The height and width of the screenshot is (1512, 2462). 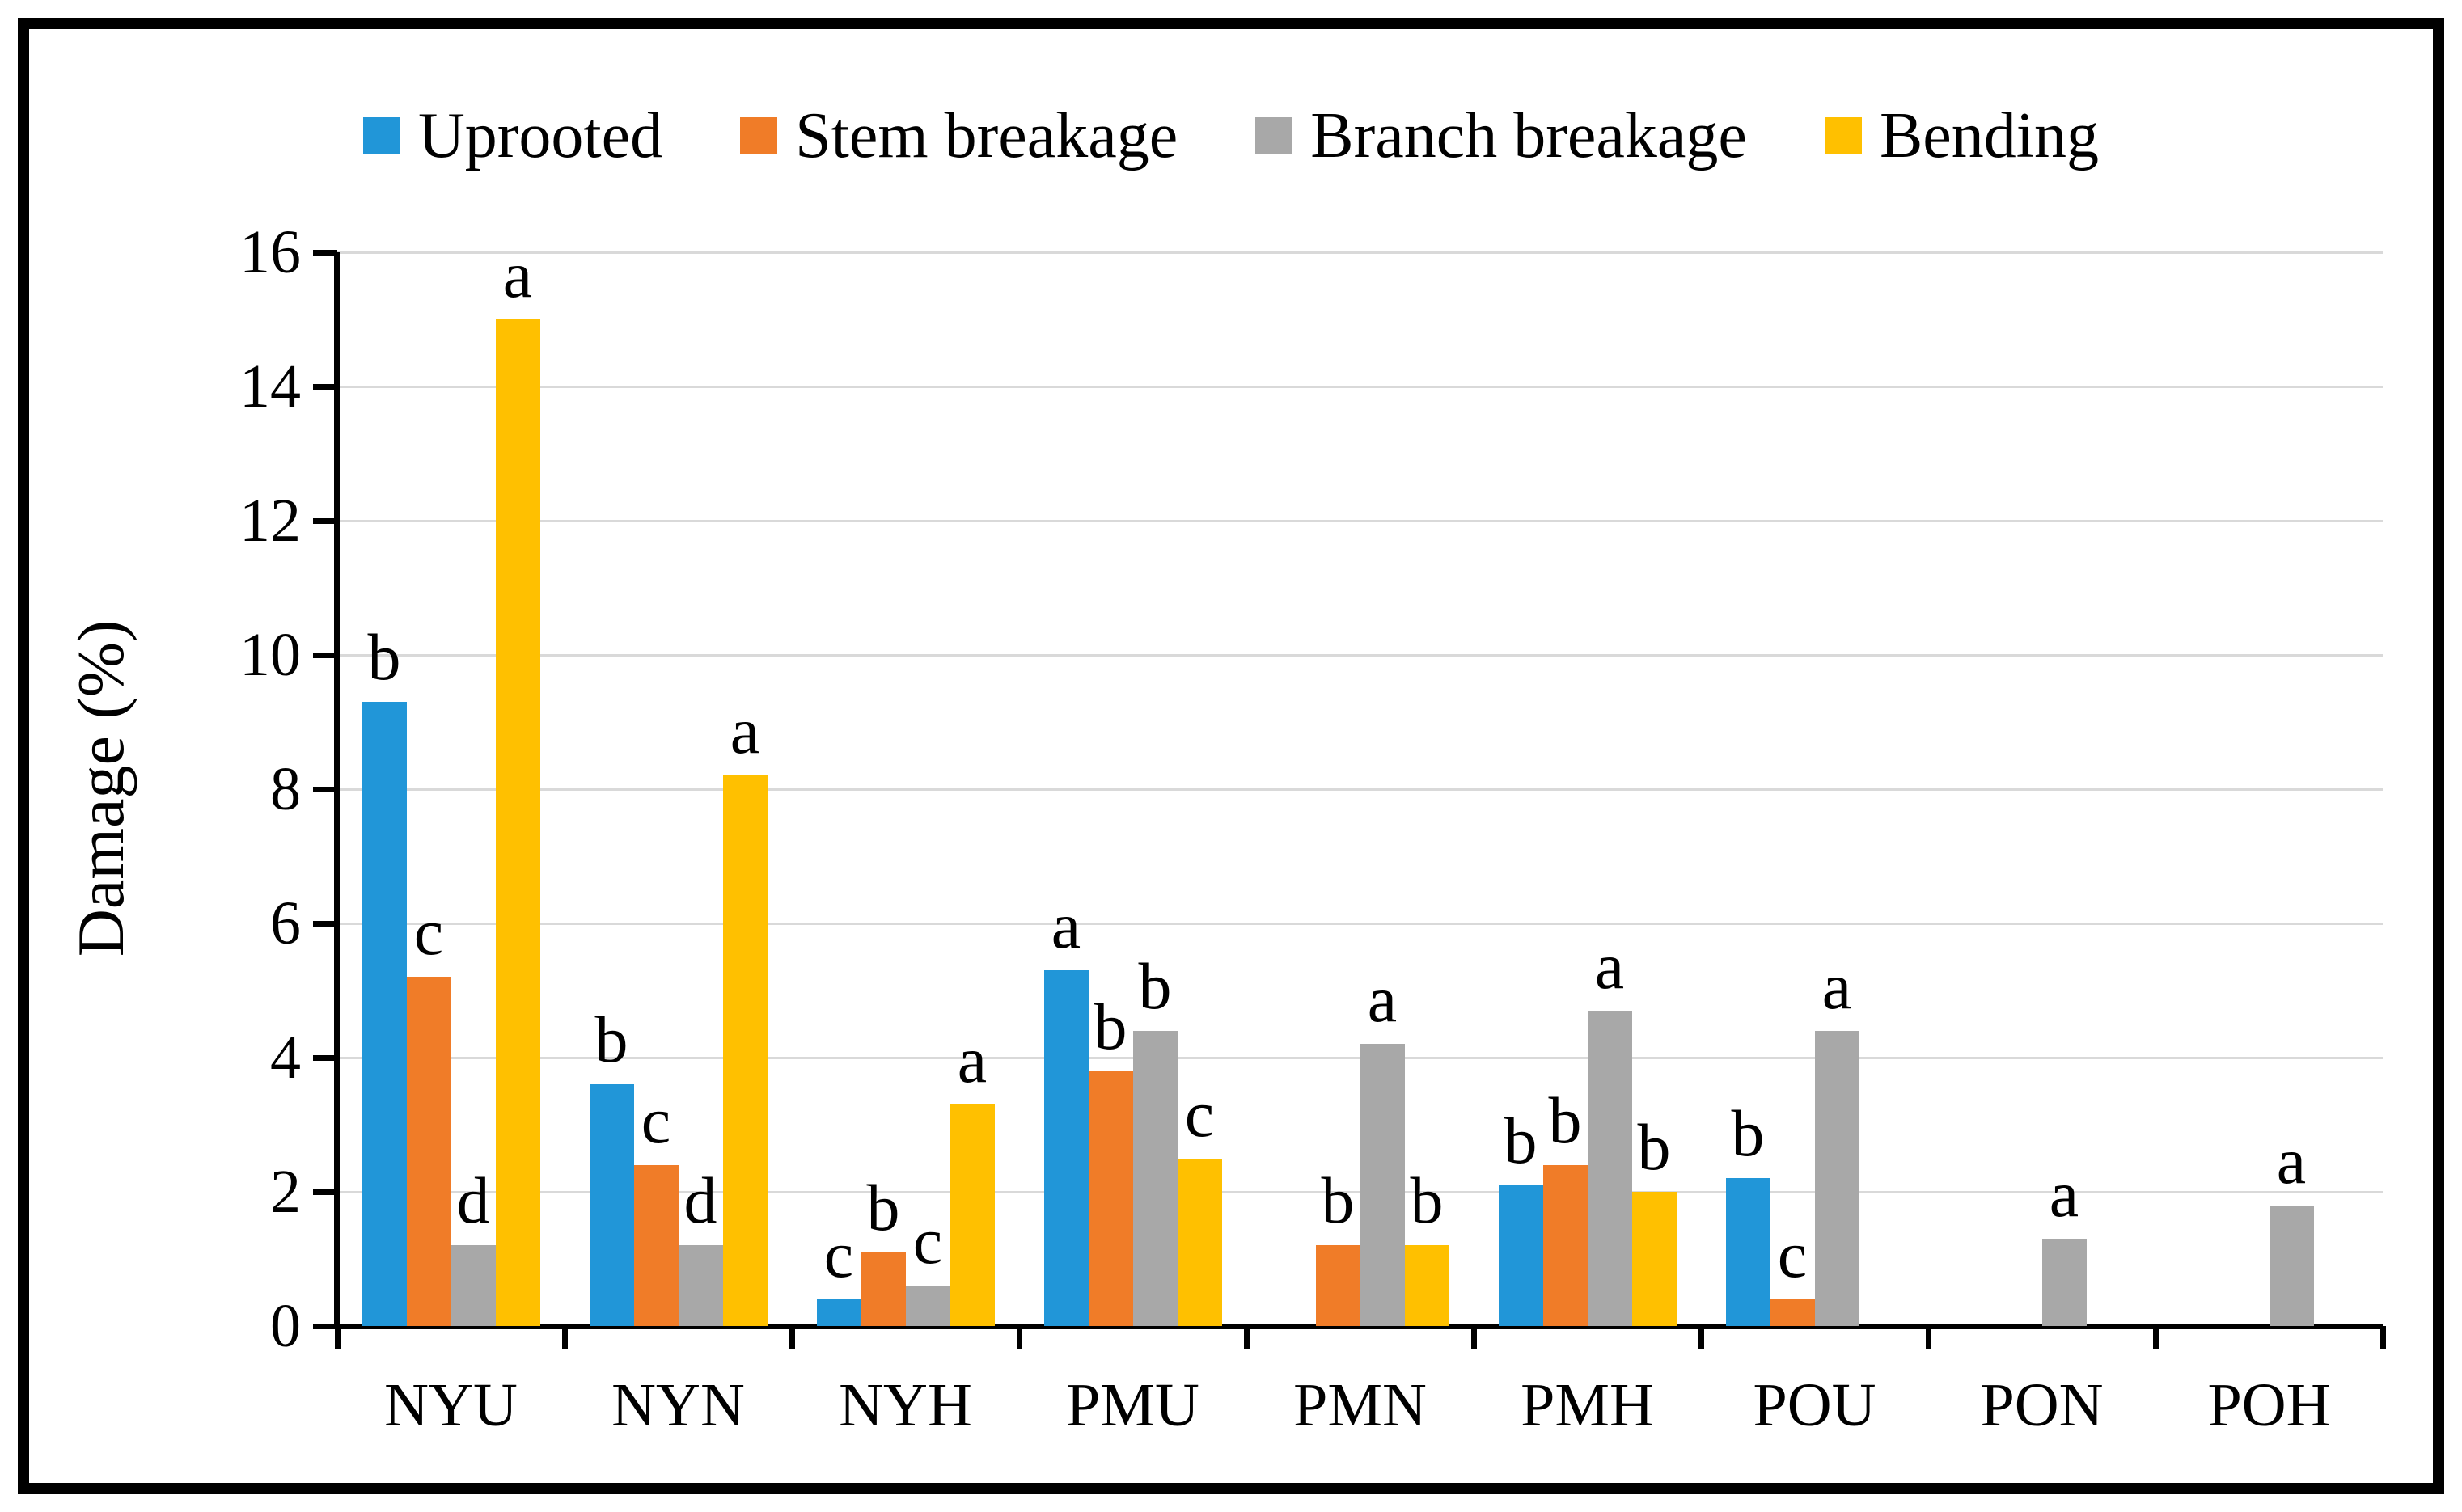 What do you see at coordinates (1132, 1405) in the screenshot?
I see `x-tick-label: PMU` at bounding box center [1132, 1405].